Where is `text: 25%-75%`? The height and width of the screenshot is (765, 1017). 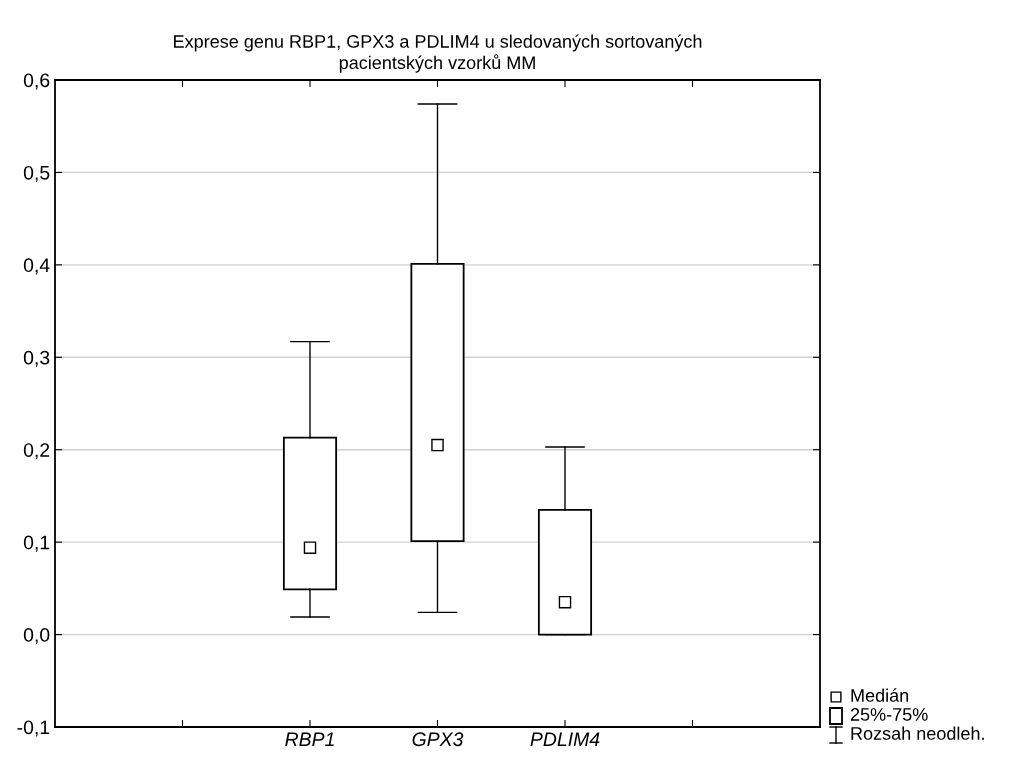
text: 25%-75% is located at coordinates (889, 714).